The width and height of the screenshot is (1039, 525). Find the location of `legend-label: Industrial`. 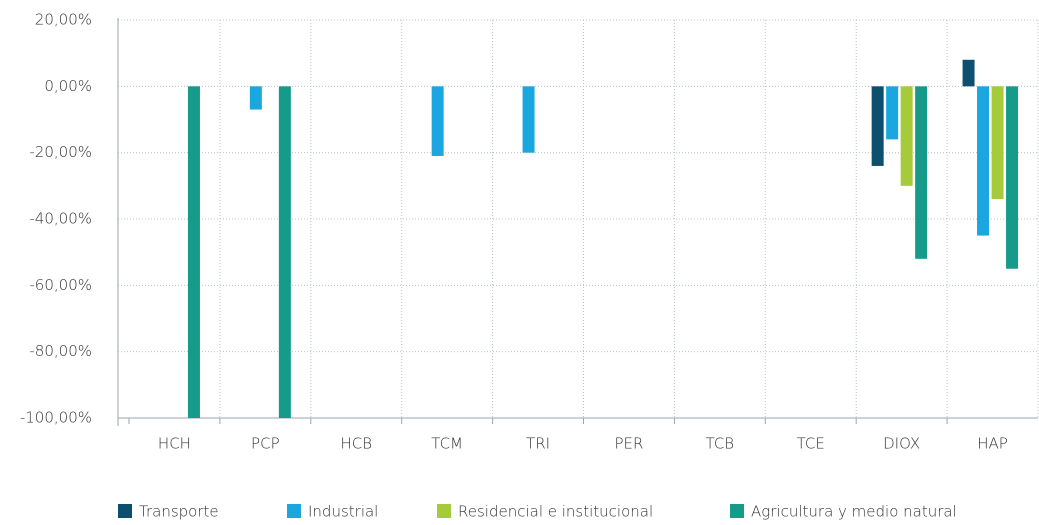

legend-label: Industrial is located at coordinates (343, 512).